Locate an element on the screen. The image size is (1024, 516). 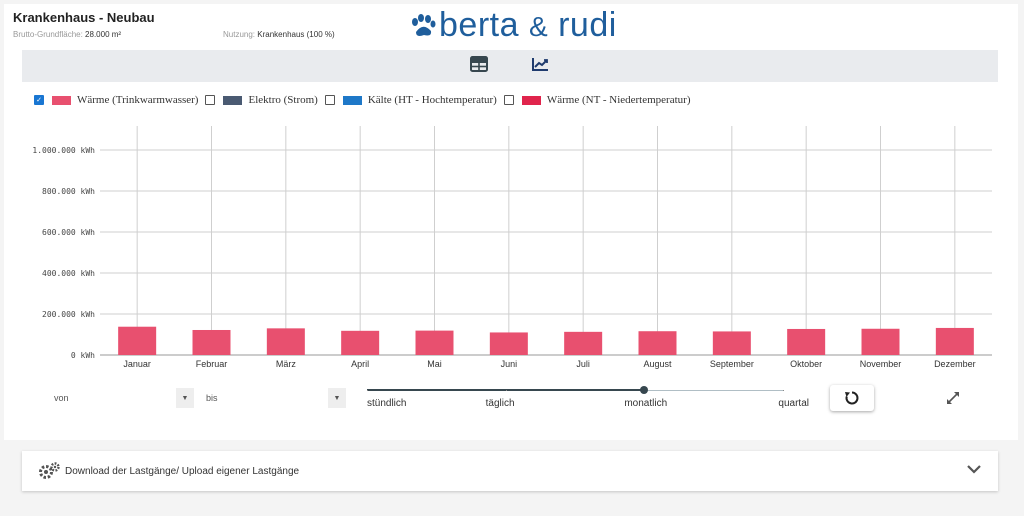
slider-option-label: stündlich is located at coordinates (387, 403).